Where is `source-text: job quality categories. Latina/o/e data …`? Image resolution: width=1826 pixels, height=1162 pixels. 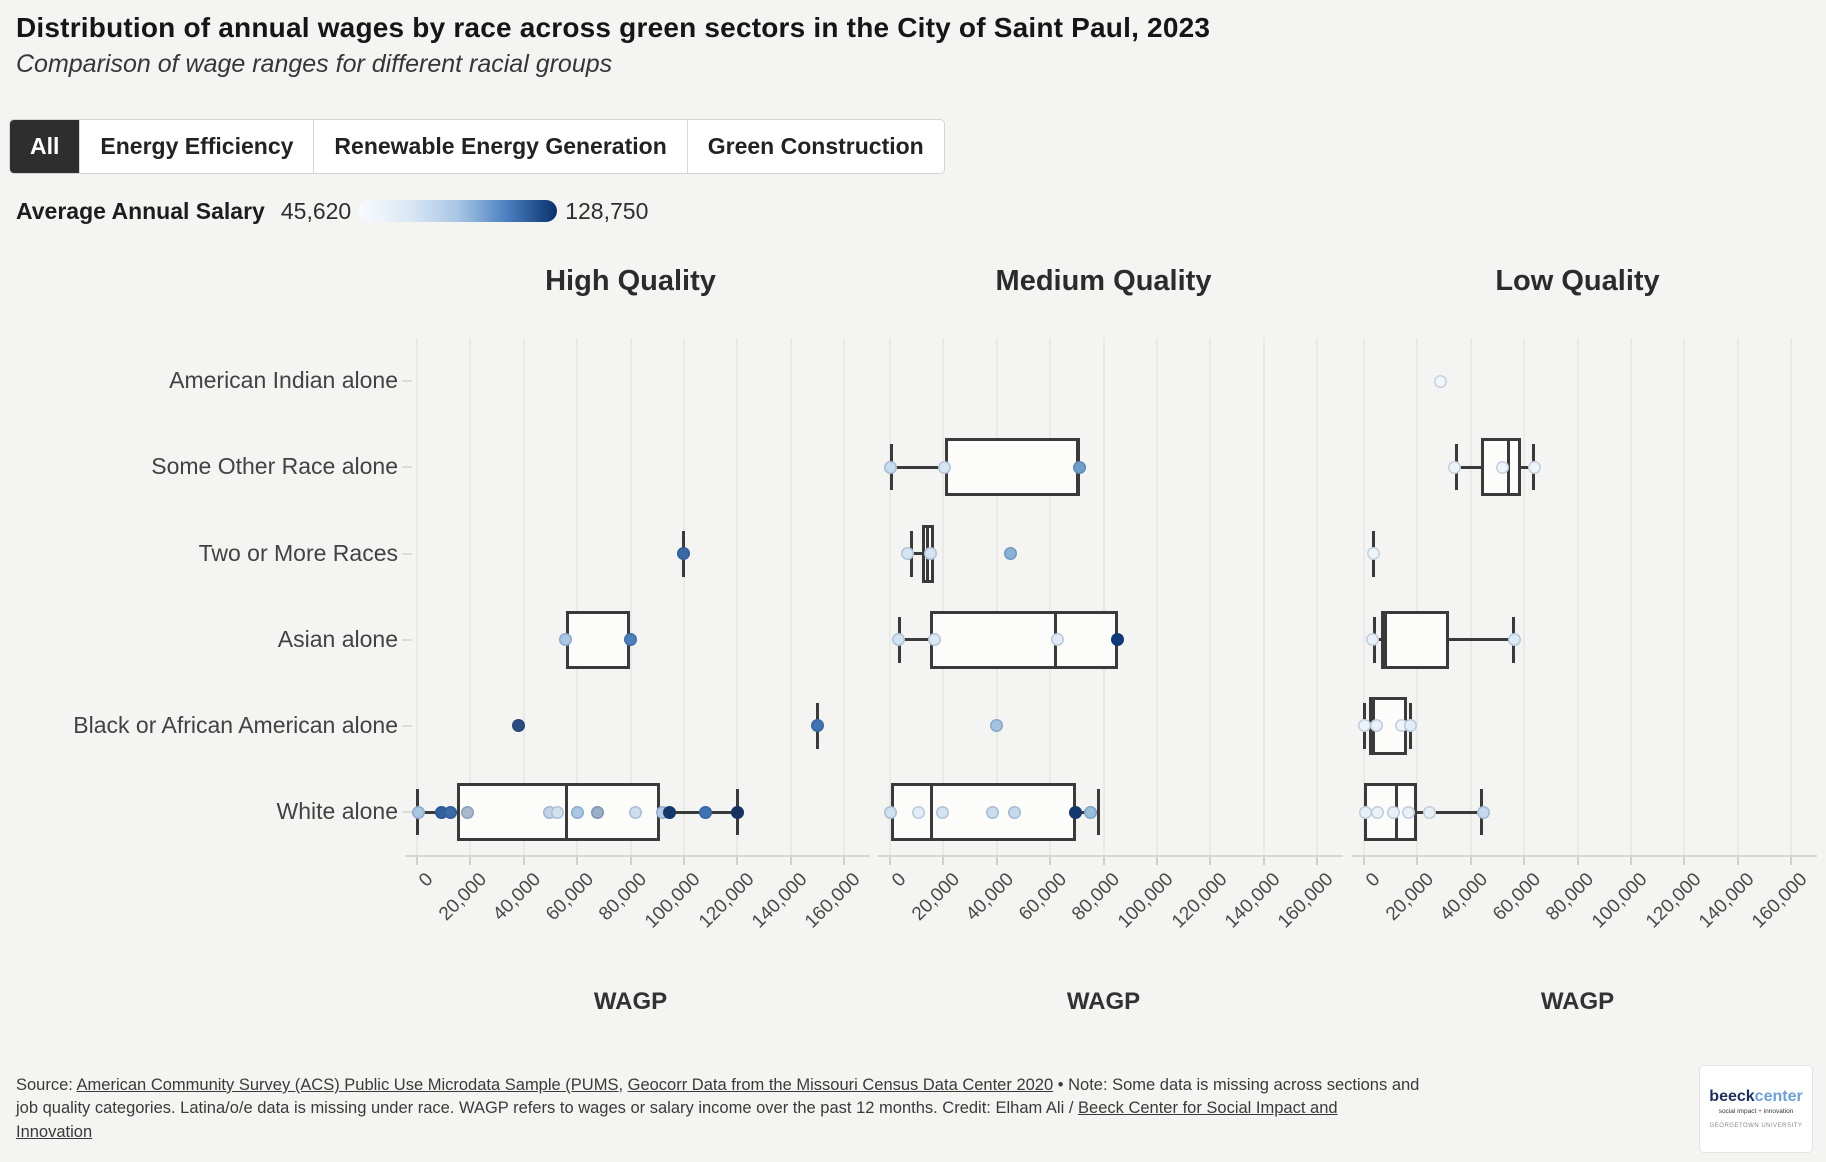 source-text: job quality categories. Latina/o/e data … is located at coordinates (547, 1108).